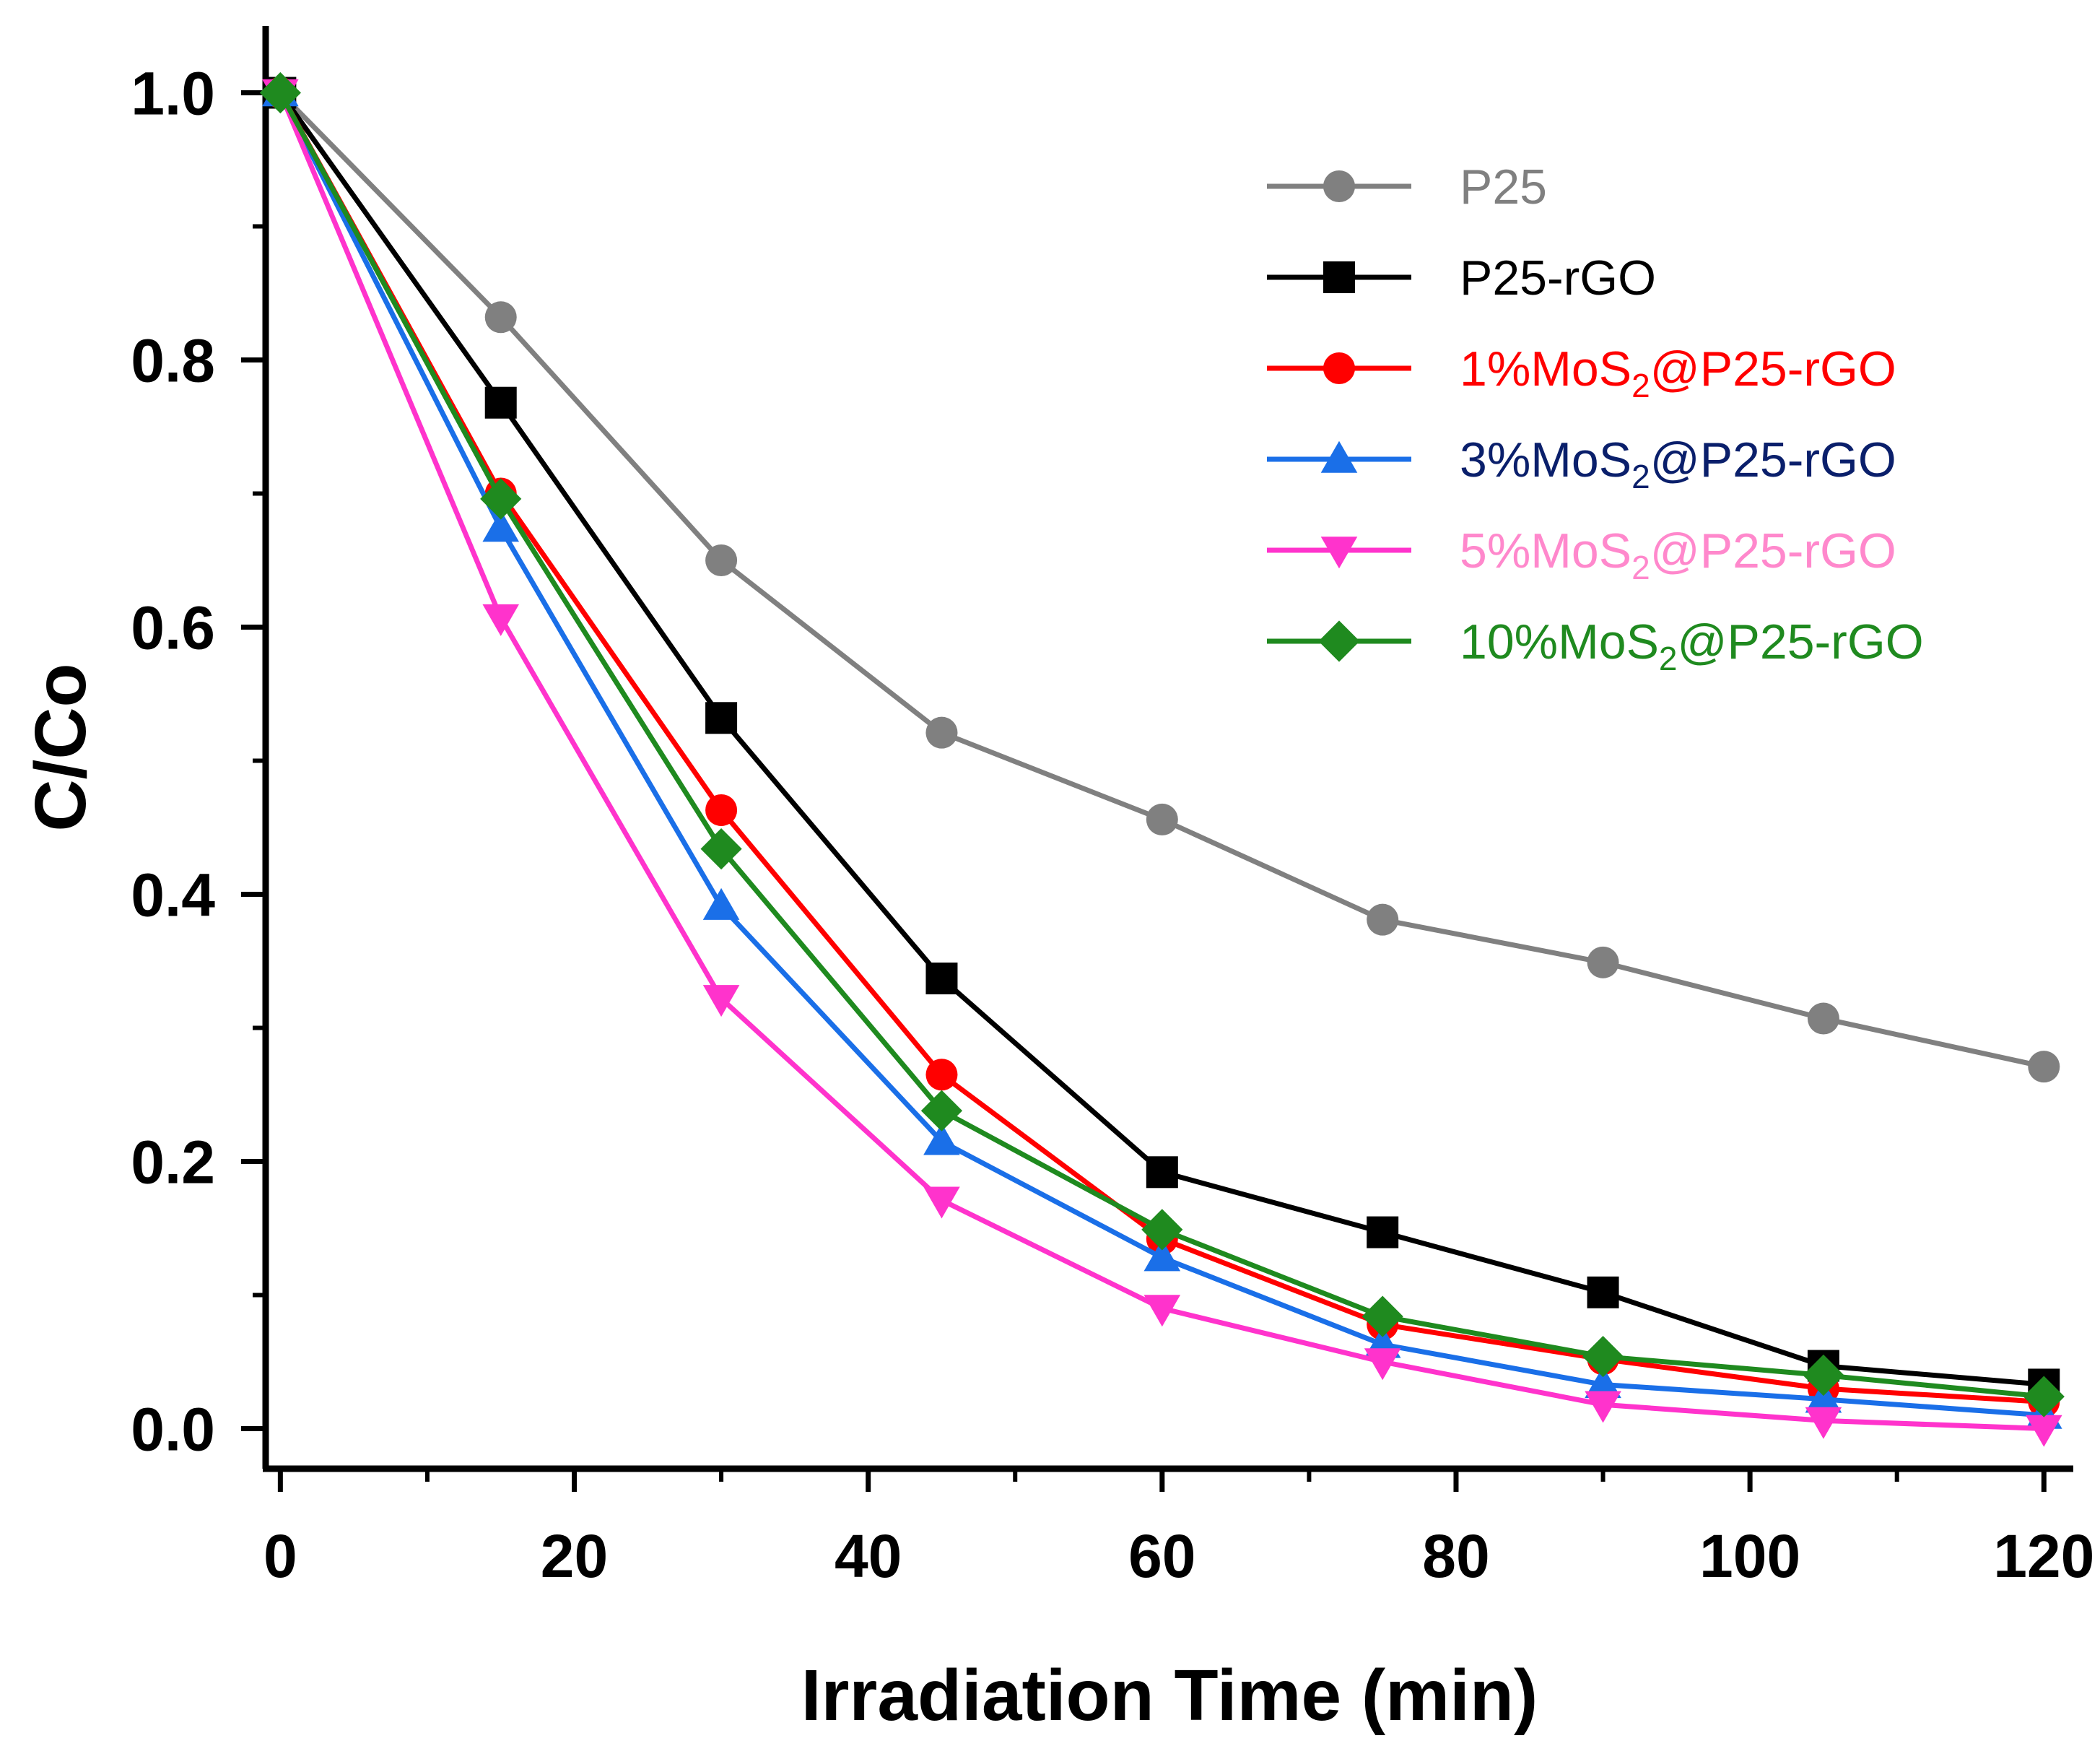 The width and height of the screenshot is (2100, 1759). Describe the element at coordinates (173, 895) in the screenshot. I see `y-tick-label: 0.4` at that location.